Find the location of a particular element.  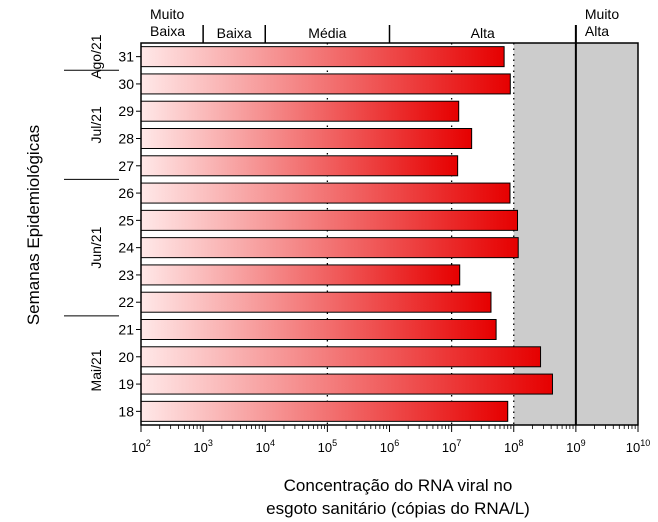

level-label: Muito Baixa is located at coordinates (167, 22).